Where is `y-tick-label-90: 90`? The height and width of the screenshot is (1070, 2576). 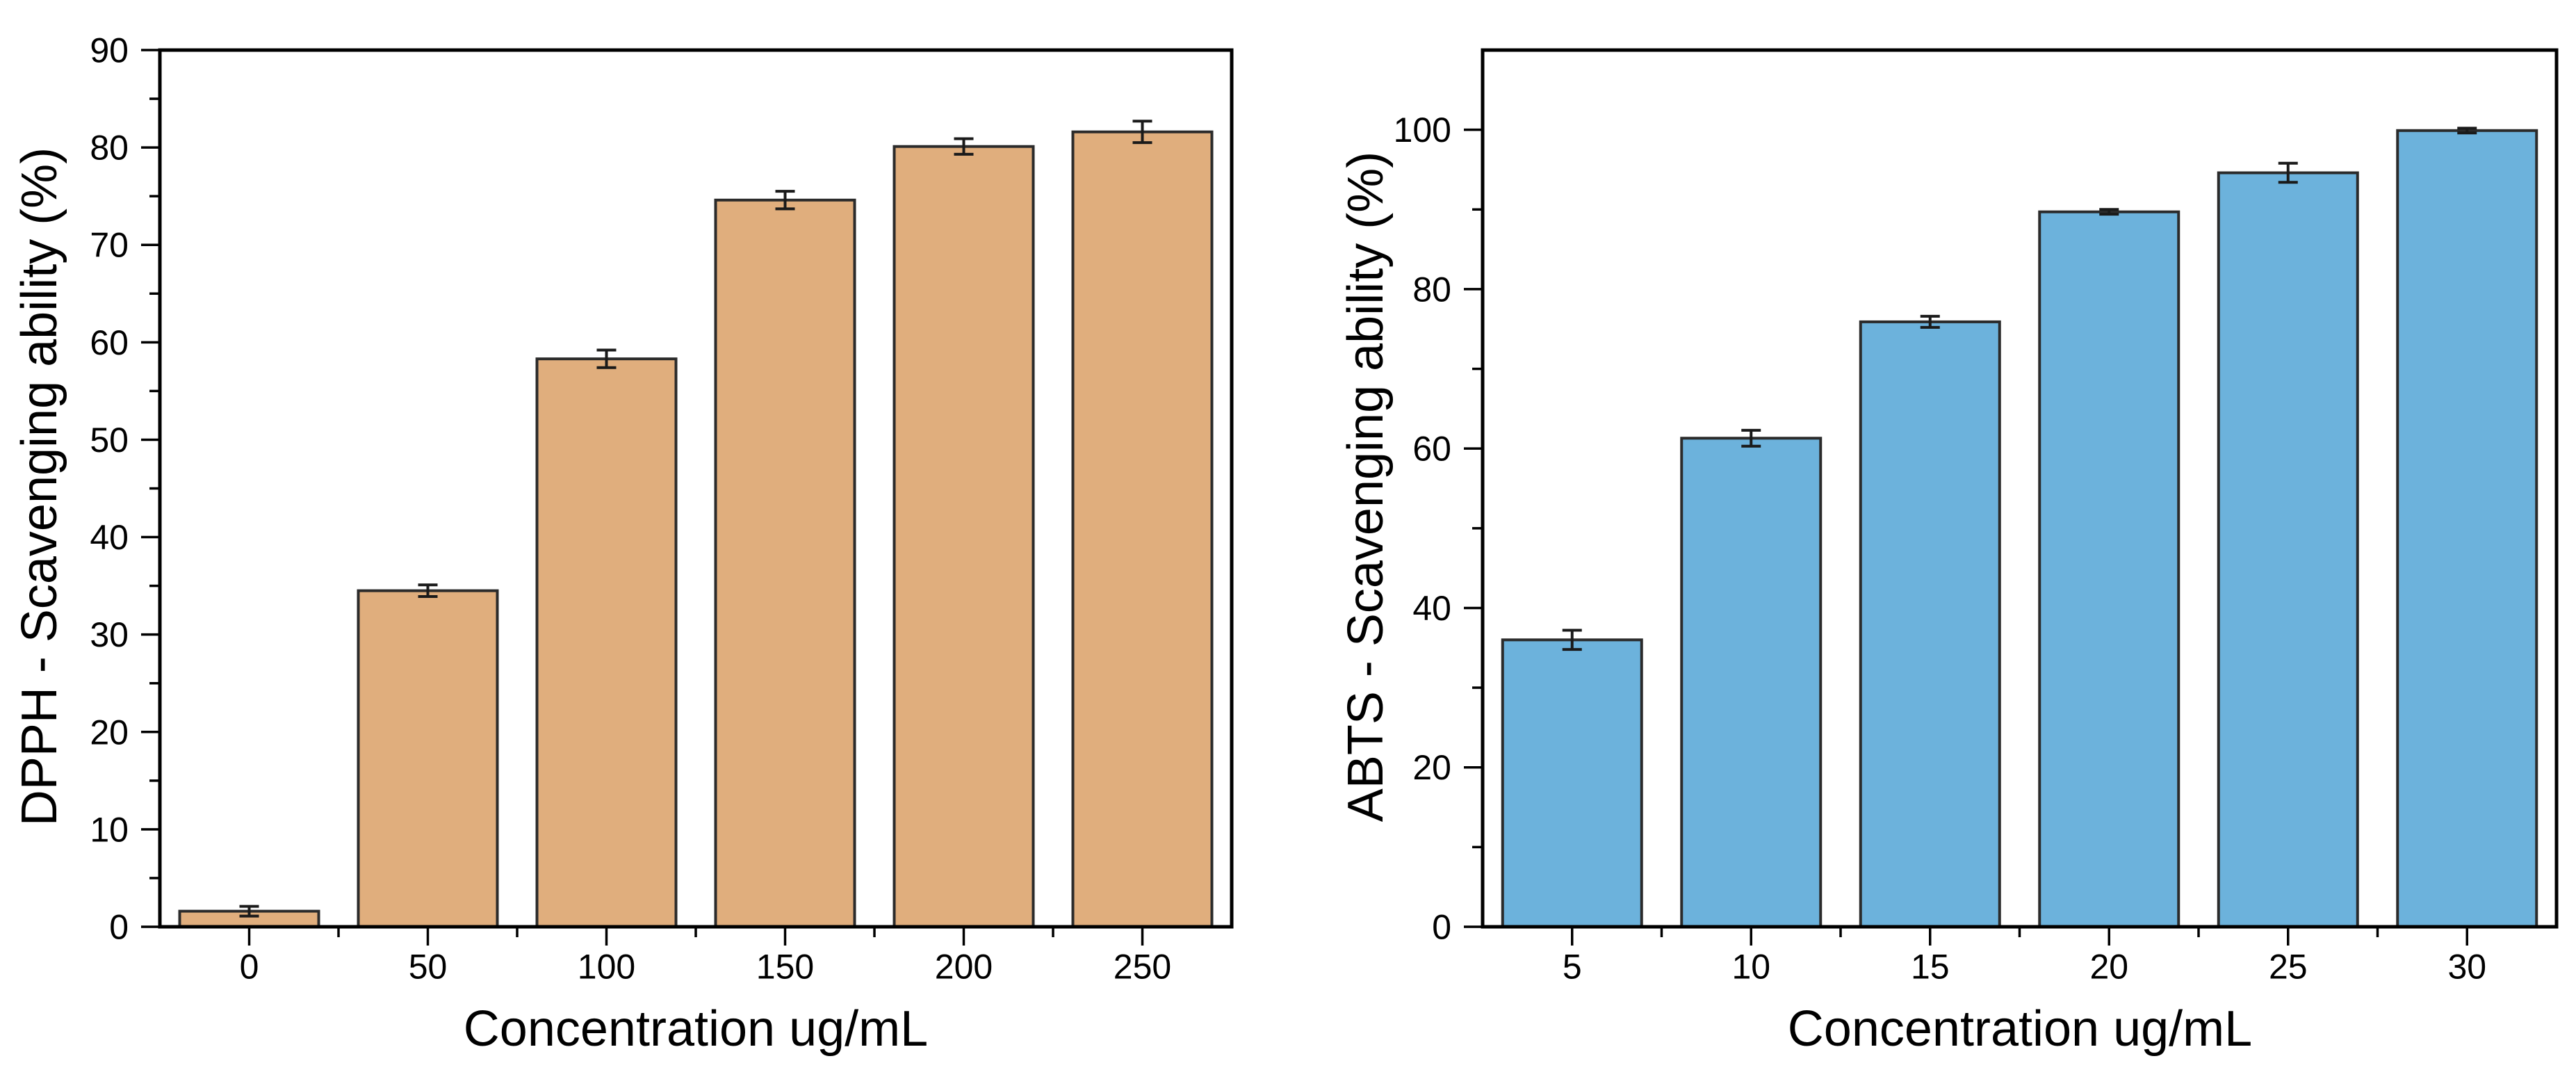 y-tick-label-90: 90 is located at coordinates (109, 50).